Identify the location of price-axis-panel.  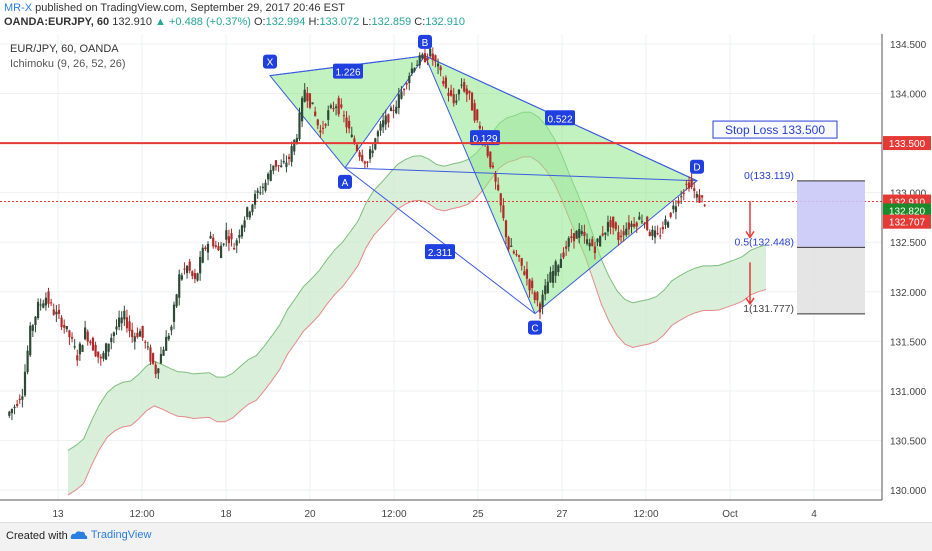
(907, 282).